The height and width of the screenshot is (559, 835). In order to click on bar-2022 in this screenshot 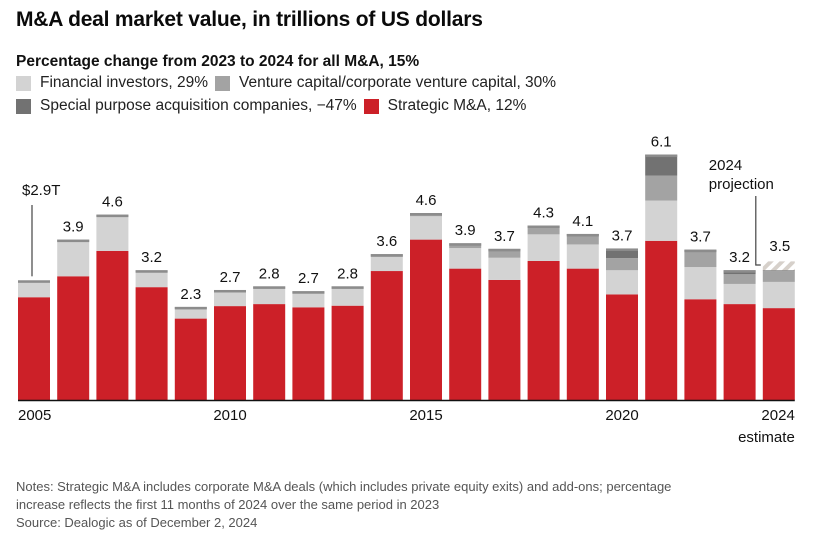, I will do `click(700, 324)`.